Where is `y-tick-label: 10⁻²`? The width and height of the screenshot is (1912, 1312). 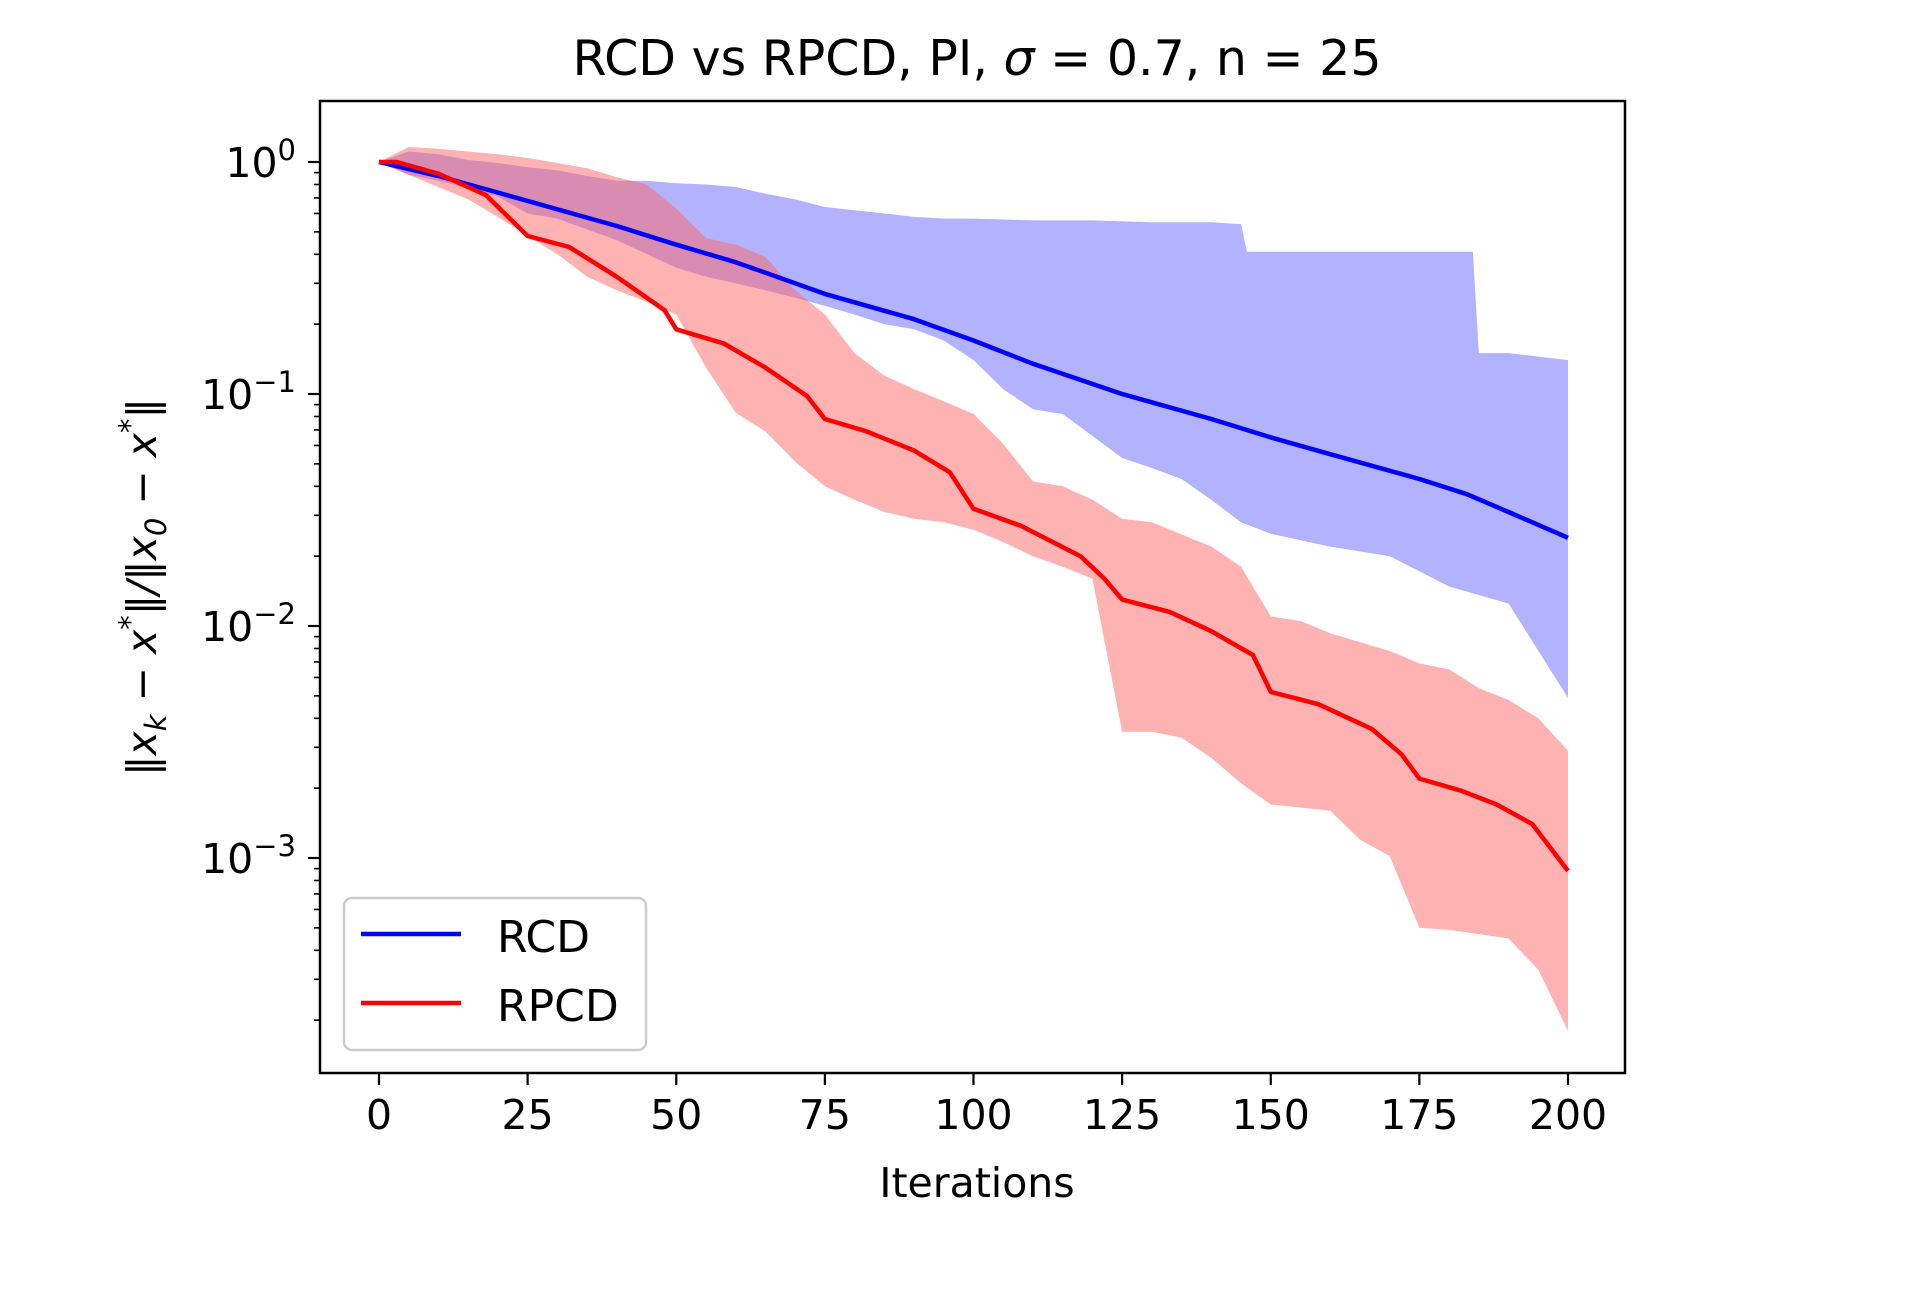
y-tick-label: 10⁻² is located at coordinates (248, 624).